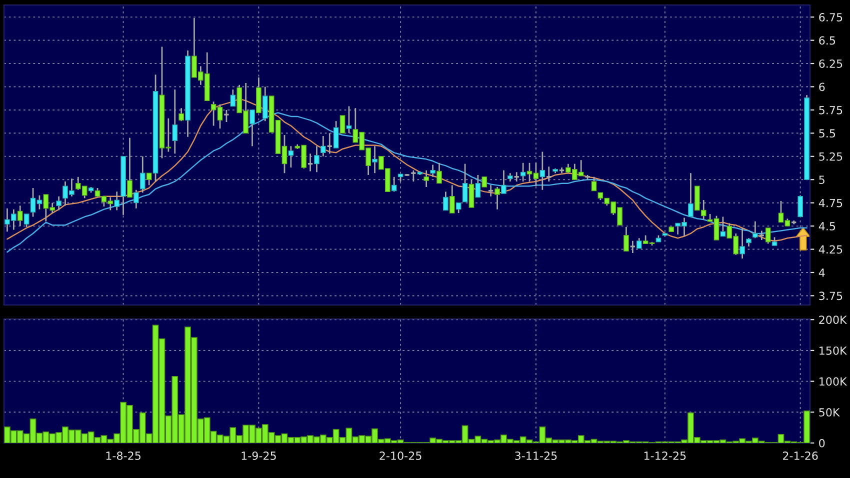 The width and height of the screenshot is (850, 478). What do you see at coordinates (827, 226) in the screenshot?
I see `y-tick-label: 4.5` at bounding box center [827, 226].